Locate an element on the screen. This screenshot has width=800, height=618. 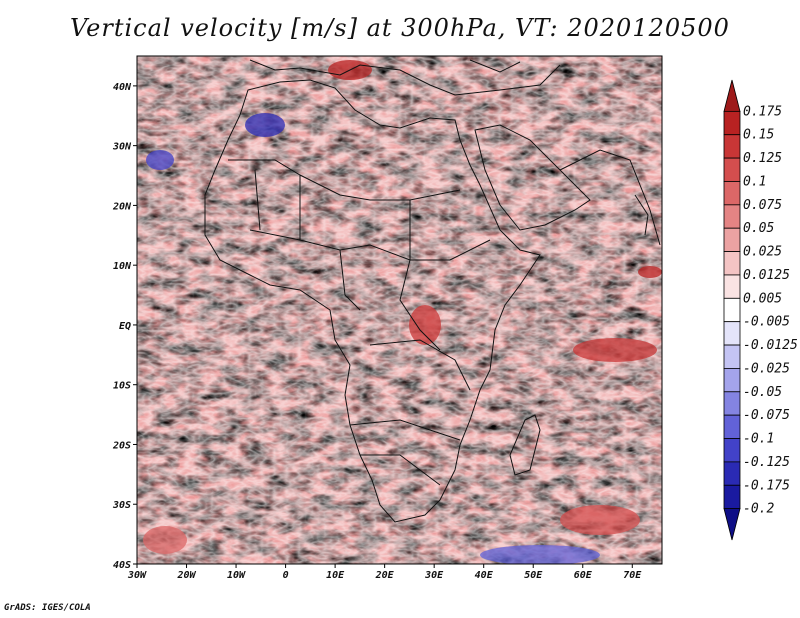
latitude-axis: 40N 30N 20N 10N EQ 10S 20S 30S 40S is located at coordinates (124, 326).